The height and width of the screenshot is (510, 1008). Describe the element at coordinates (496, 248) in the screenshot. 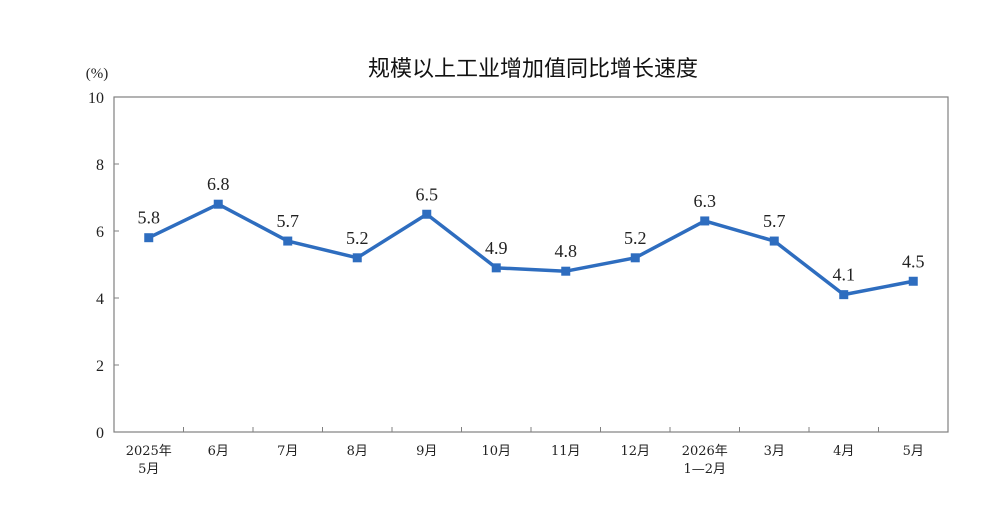

I see `data-label: 4.9` at that location.